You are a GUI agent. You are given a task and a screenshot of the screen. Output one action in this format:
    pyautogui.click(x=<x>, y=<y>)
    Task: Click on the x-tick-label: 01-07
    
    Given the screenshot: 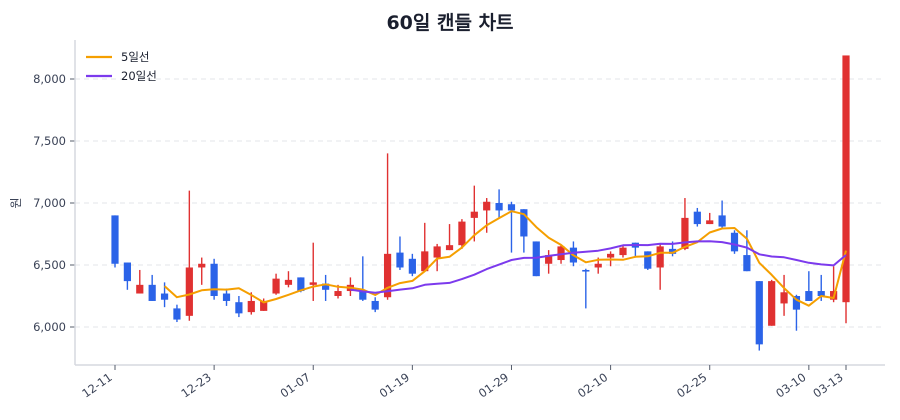 What is the action you would take?
    pyautogui.click(x=295, y=385)
    